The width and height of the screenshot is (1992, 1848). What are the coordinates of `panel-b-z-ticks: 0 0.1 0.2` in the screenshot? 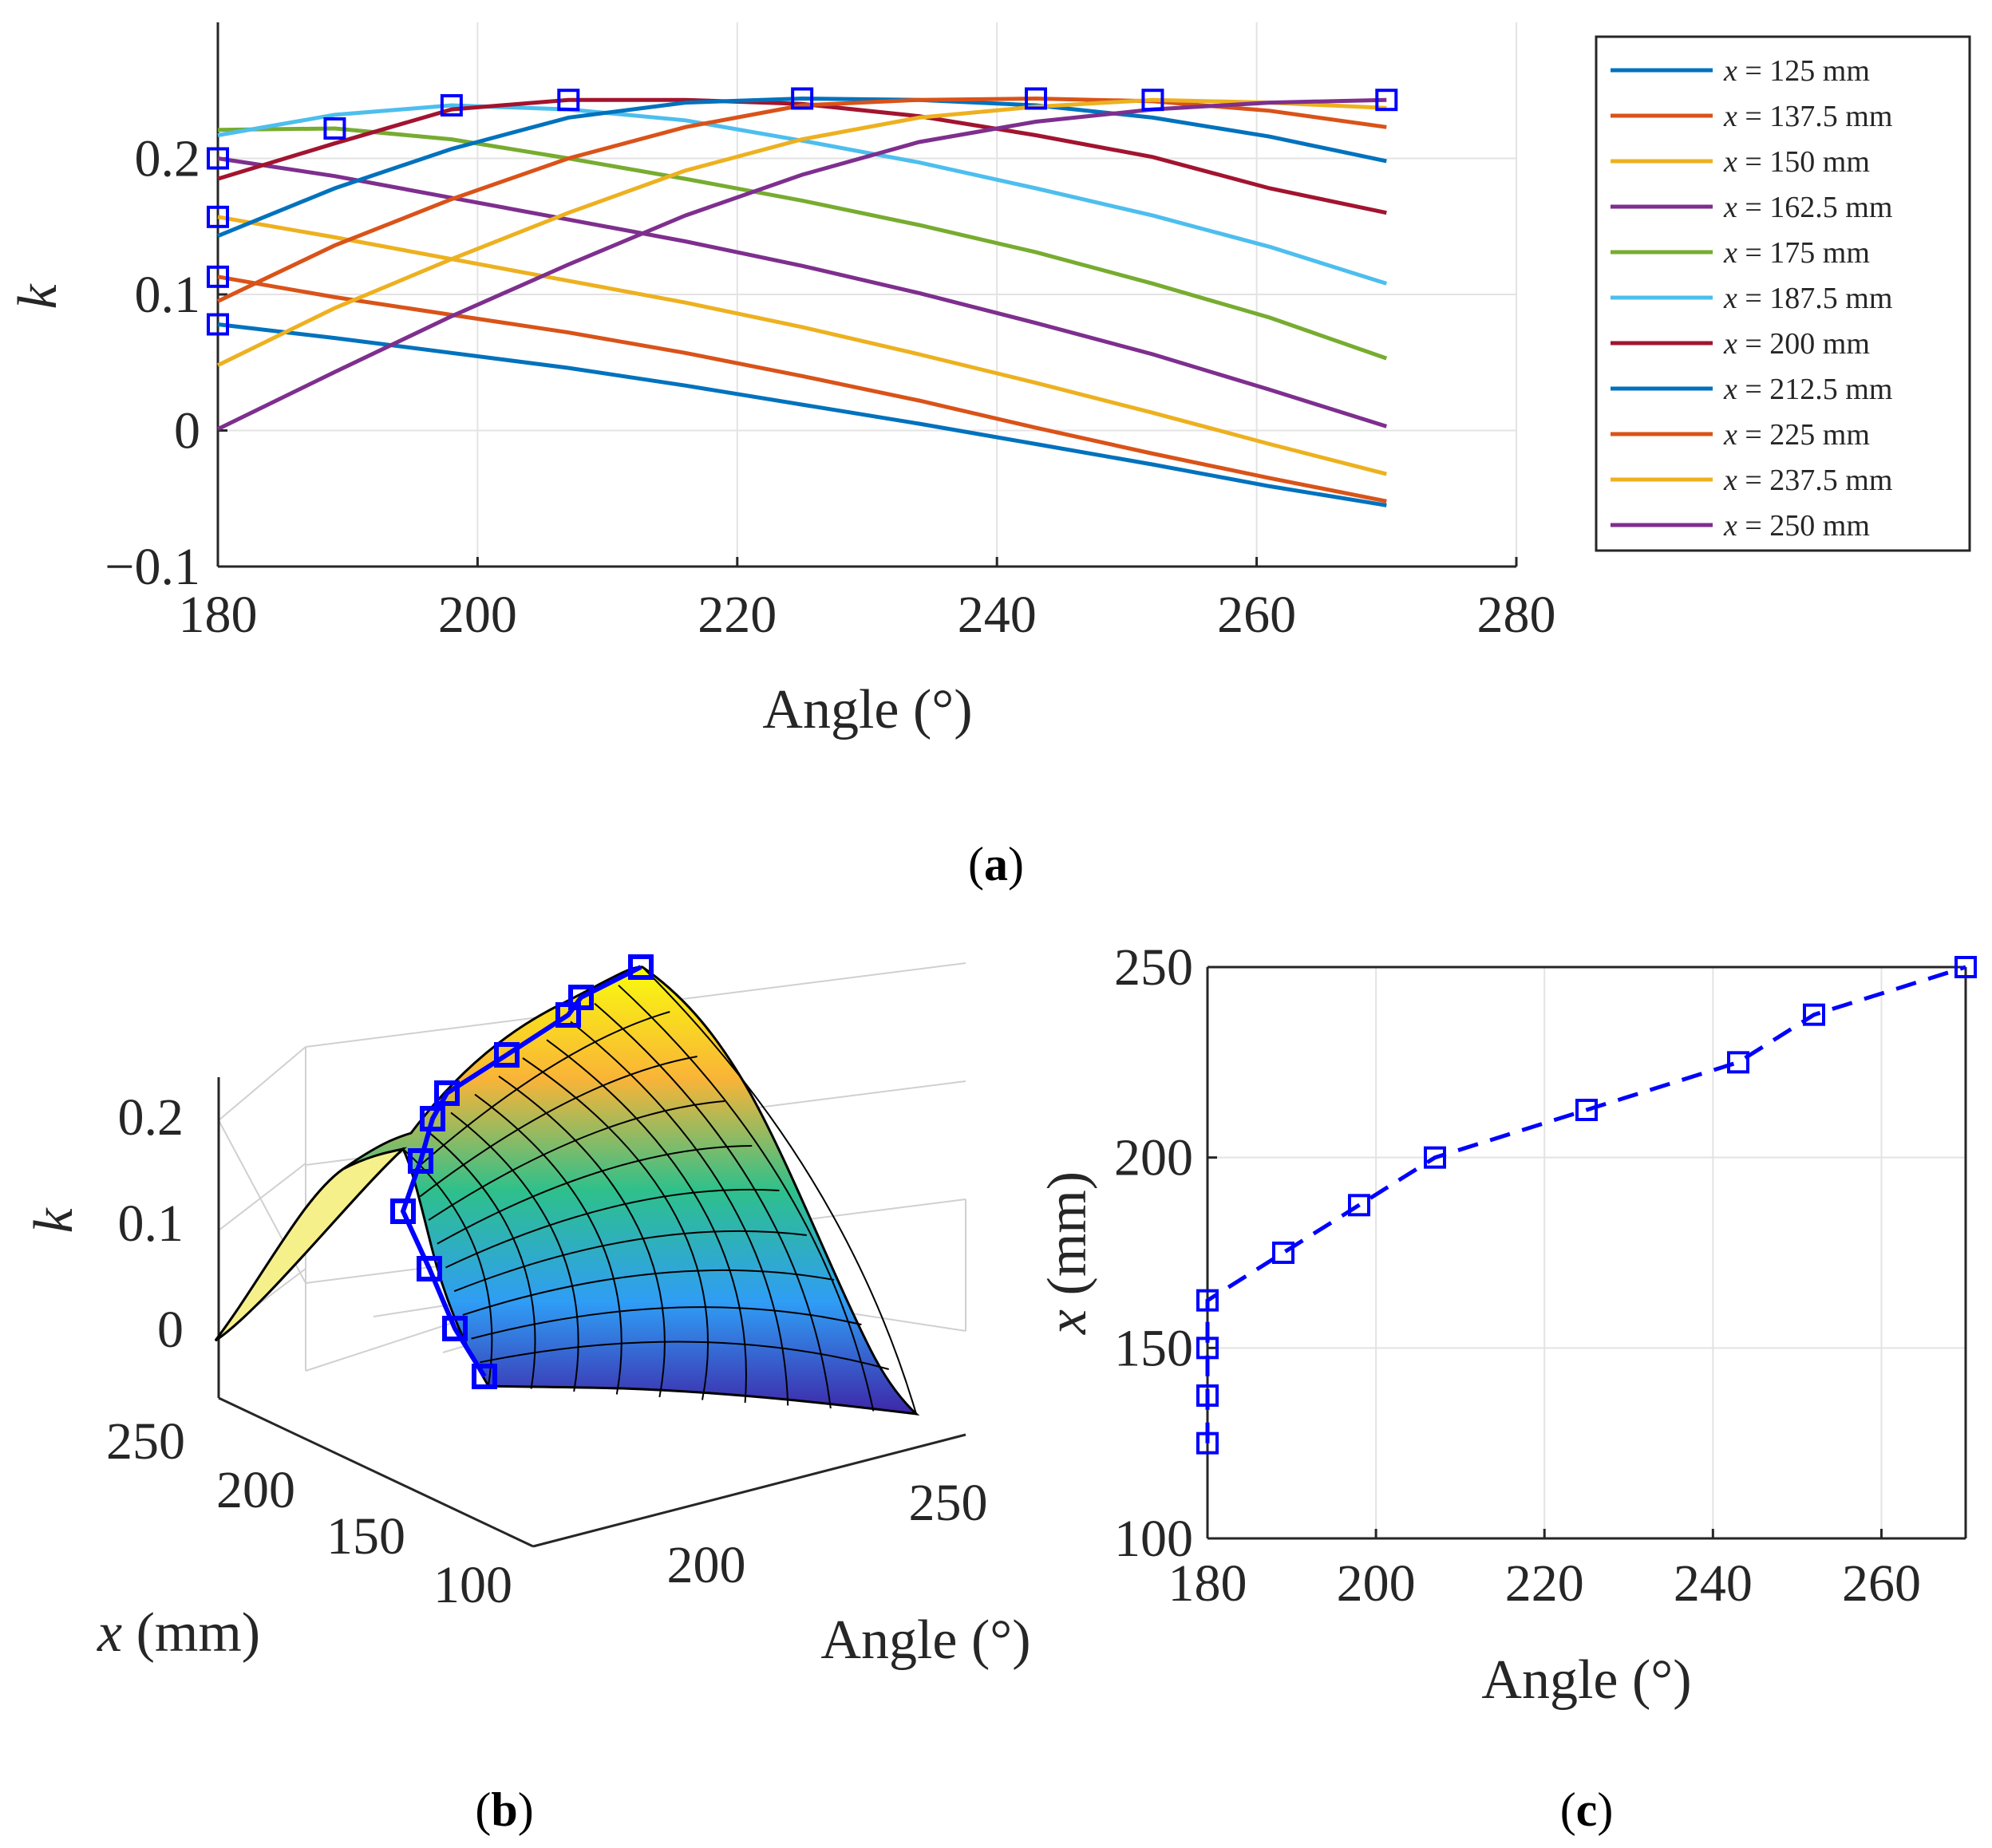 It's located at (151, 1223).